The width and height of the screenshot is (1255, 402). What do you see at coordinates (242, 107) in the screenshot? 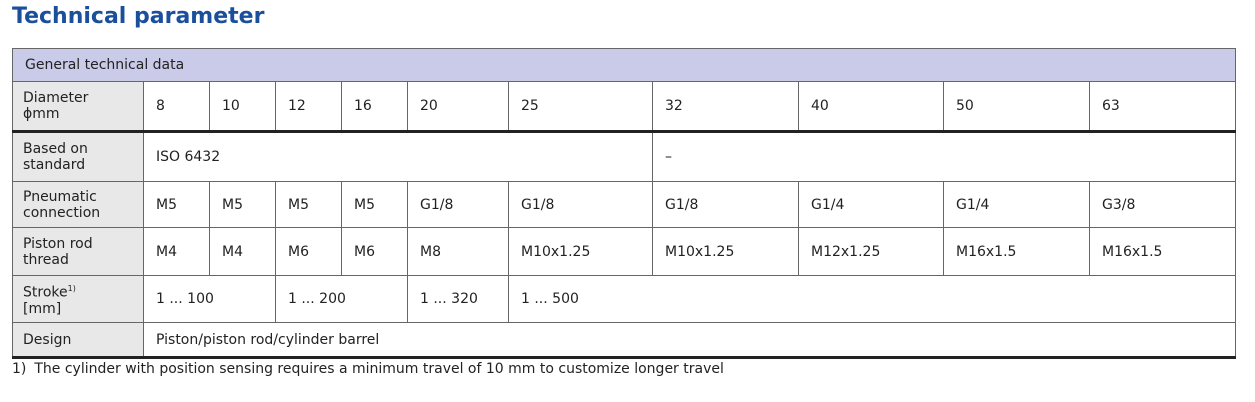
I see `cell: 10` at bounding box center [242, 107].